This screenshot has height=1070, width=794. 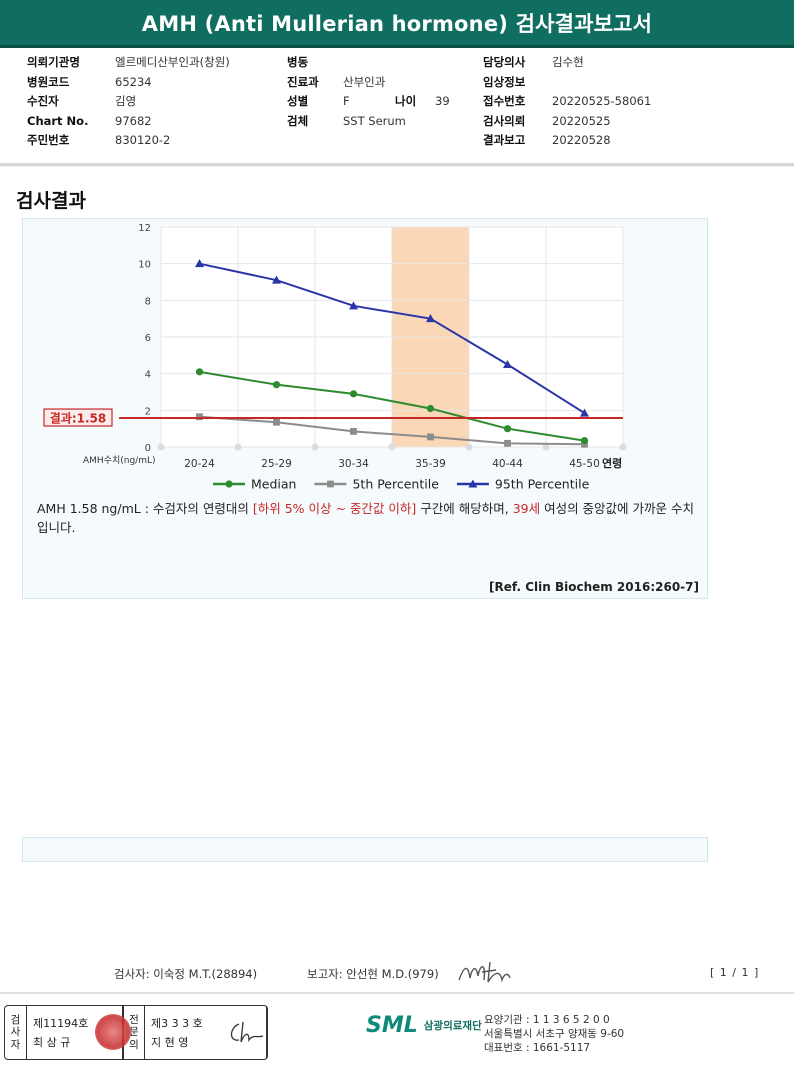 What do you see at coordinates (612, 463) in the screenshot?
I see `x-axis-suffix: 연령` at bounding box center [612, 463].